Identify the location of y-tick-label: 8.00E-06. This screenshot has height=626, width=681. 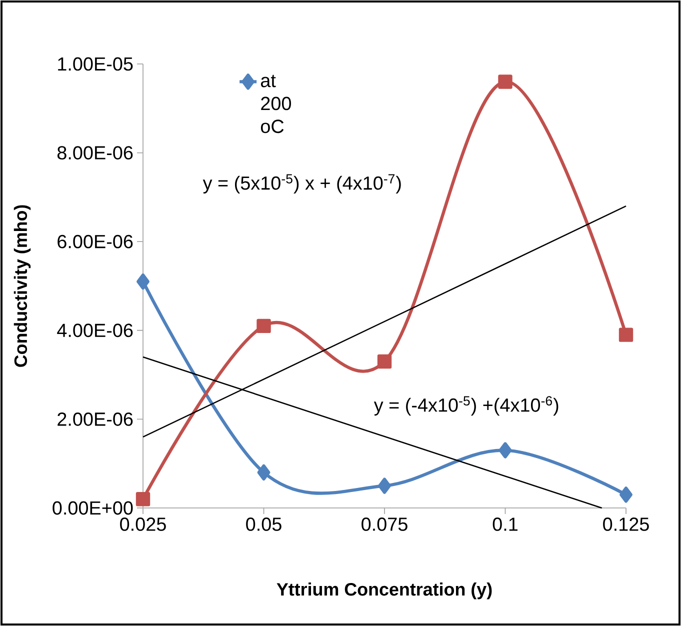
(95, 153).